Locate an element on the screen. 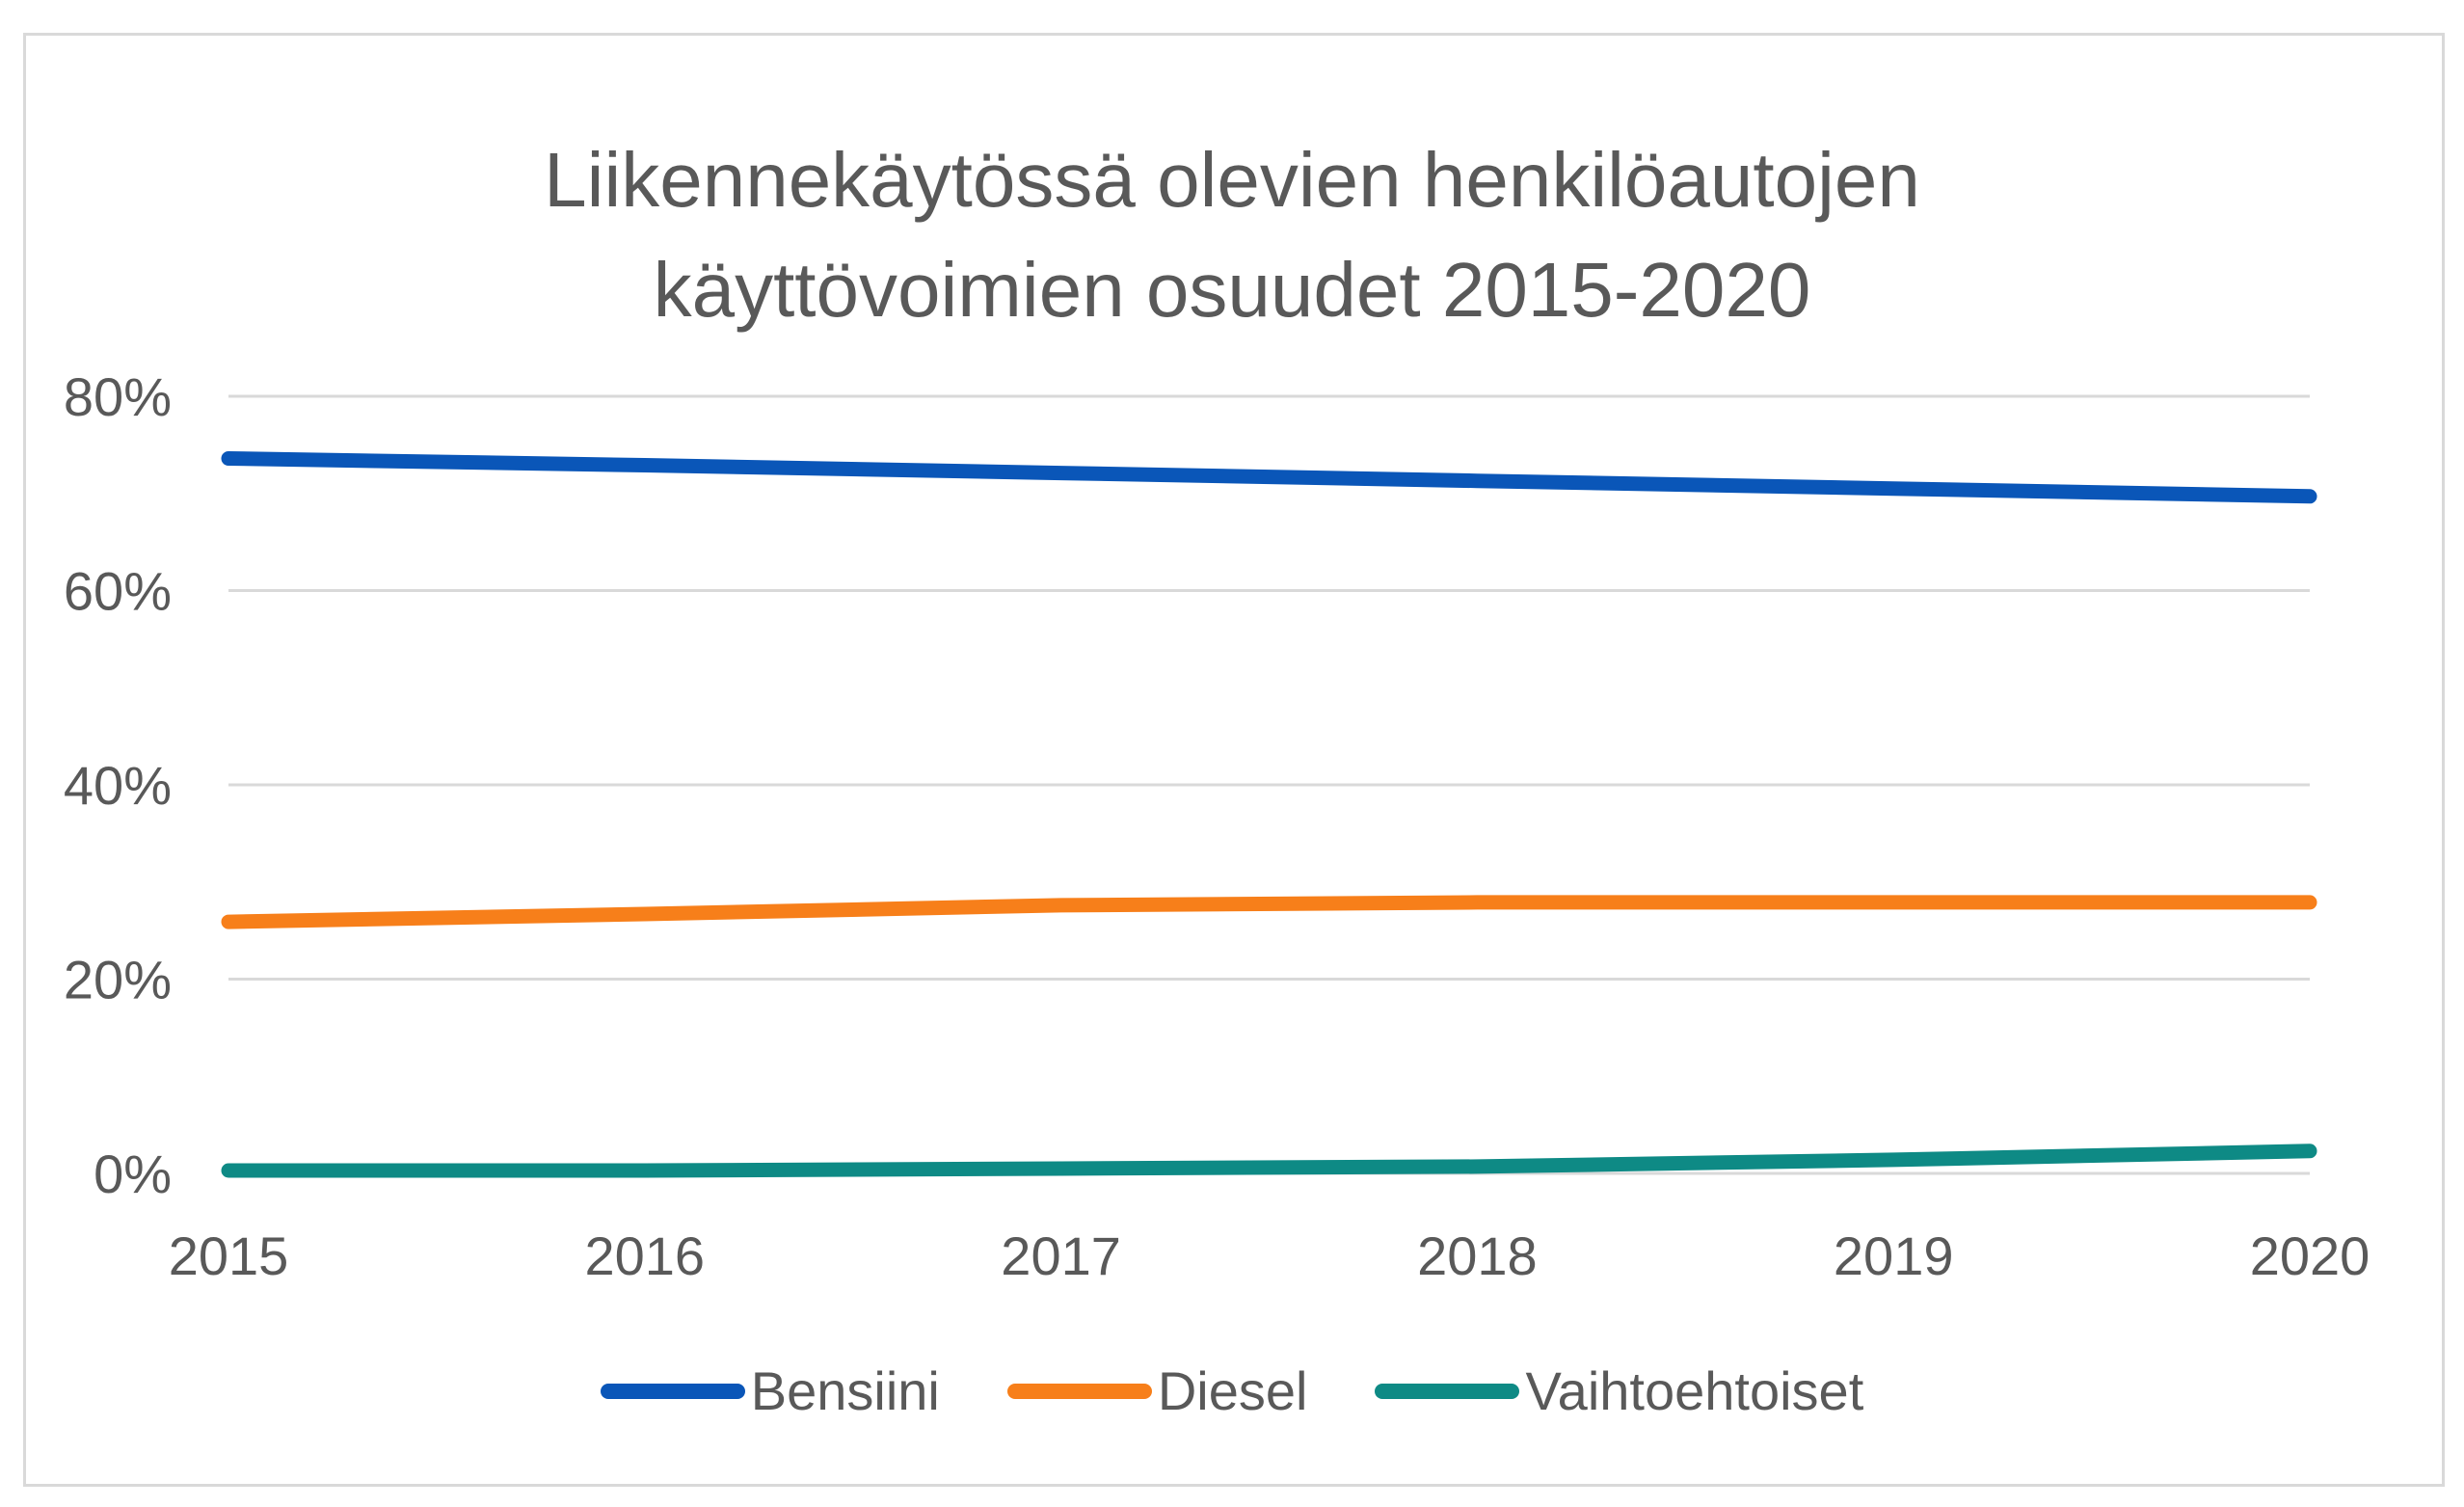  y-tick-label: 80% is located at coordinates (118, 396).